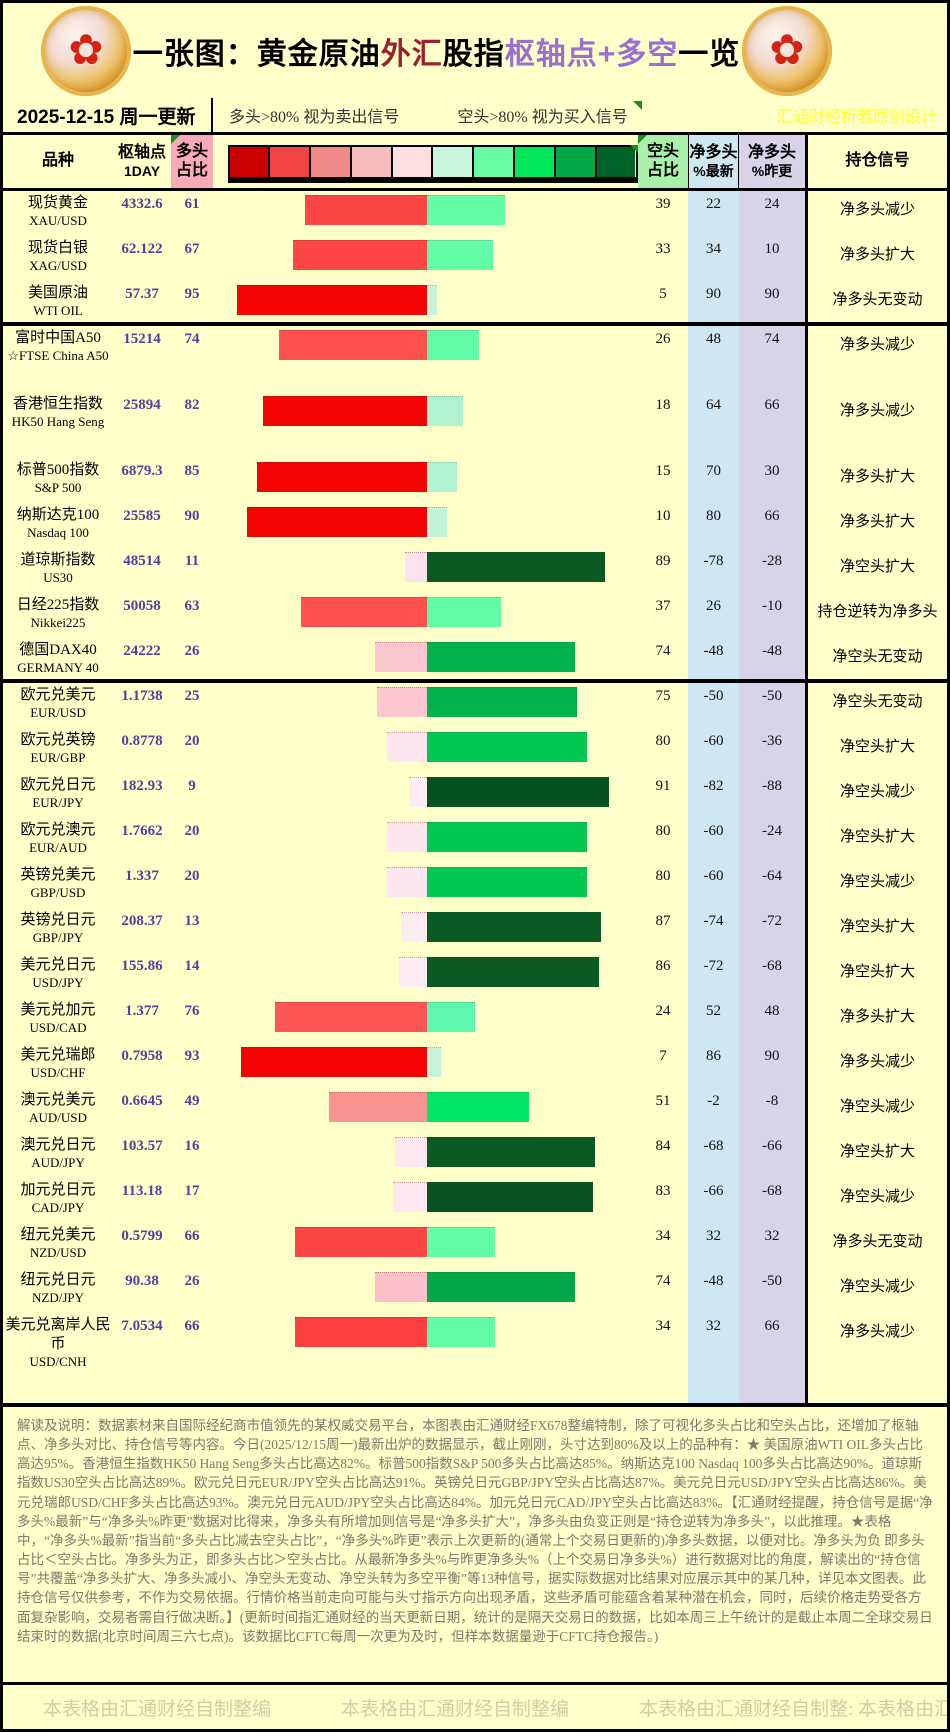 This screenshot has width=950, height=1732. What do you see at coordinates (475, 795) in the screenshot?
I see `table-row: 欧元兑日元 EUR/JPY 182.93 9 91 -82 -88 净空头减少` at bounding box center [475, 795].